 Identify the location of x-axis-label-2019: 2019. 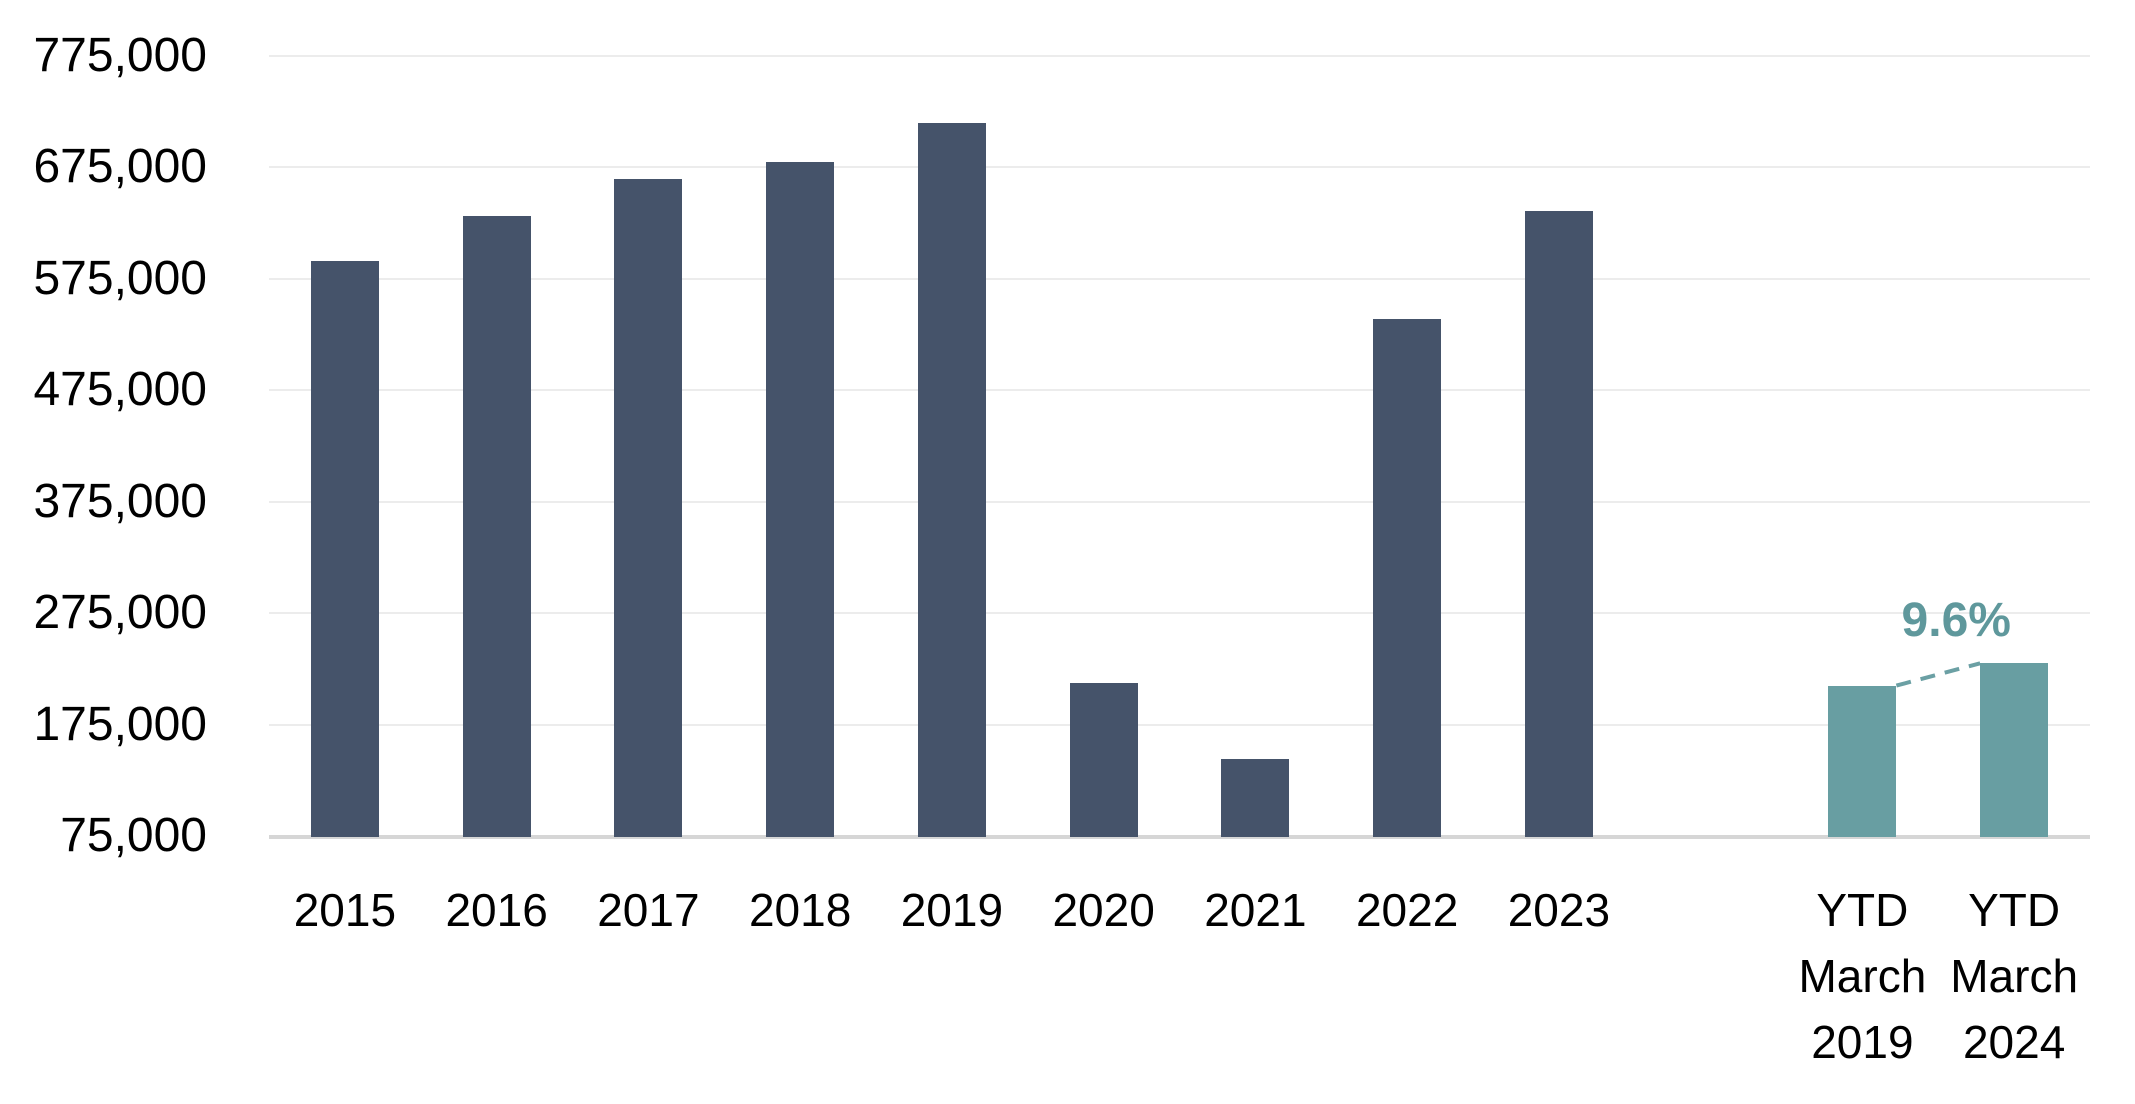
(952, 910).